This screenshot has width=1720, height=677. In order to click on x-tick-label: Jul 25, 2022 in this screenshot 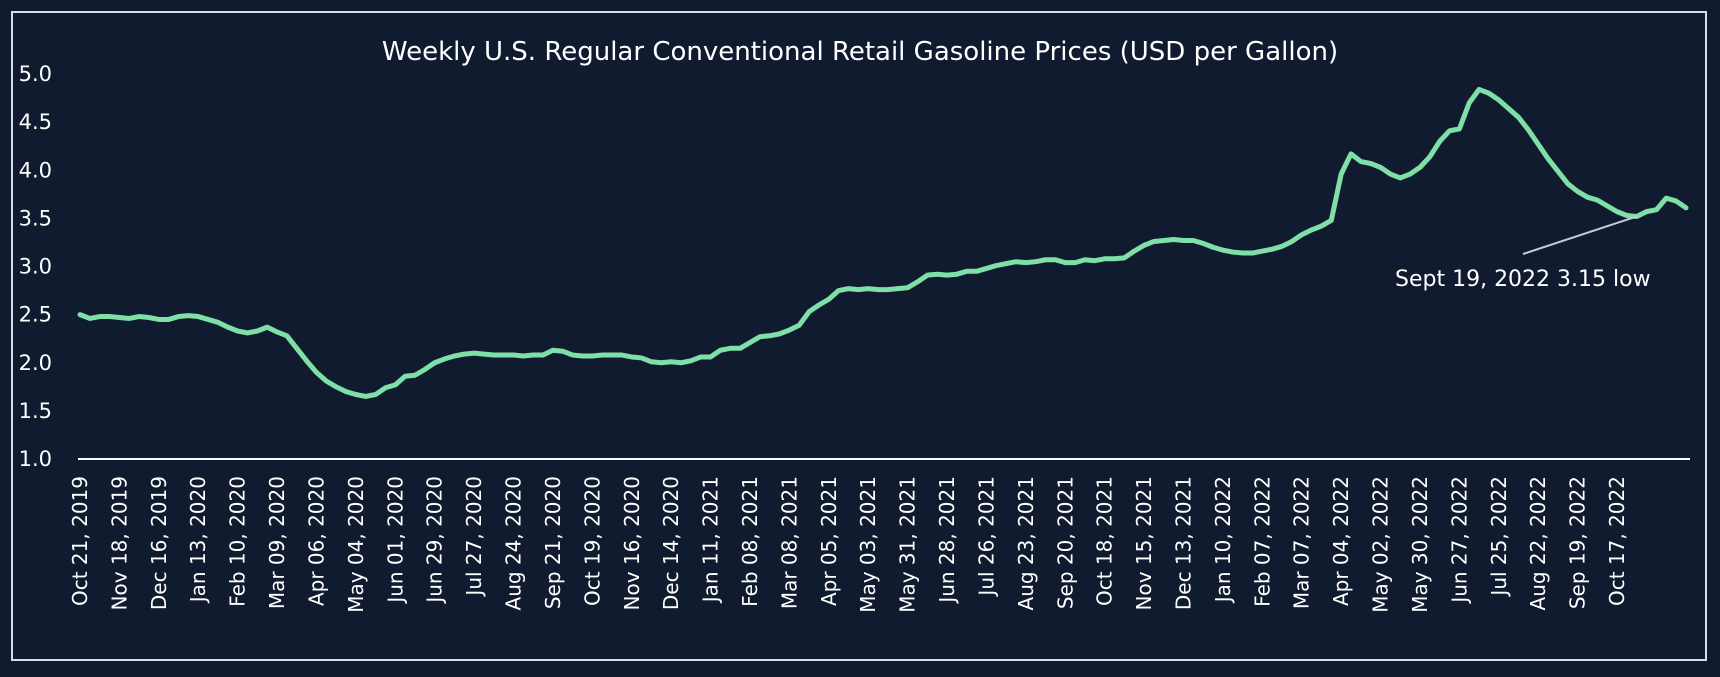, I will do `click(1499, 537)`.